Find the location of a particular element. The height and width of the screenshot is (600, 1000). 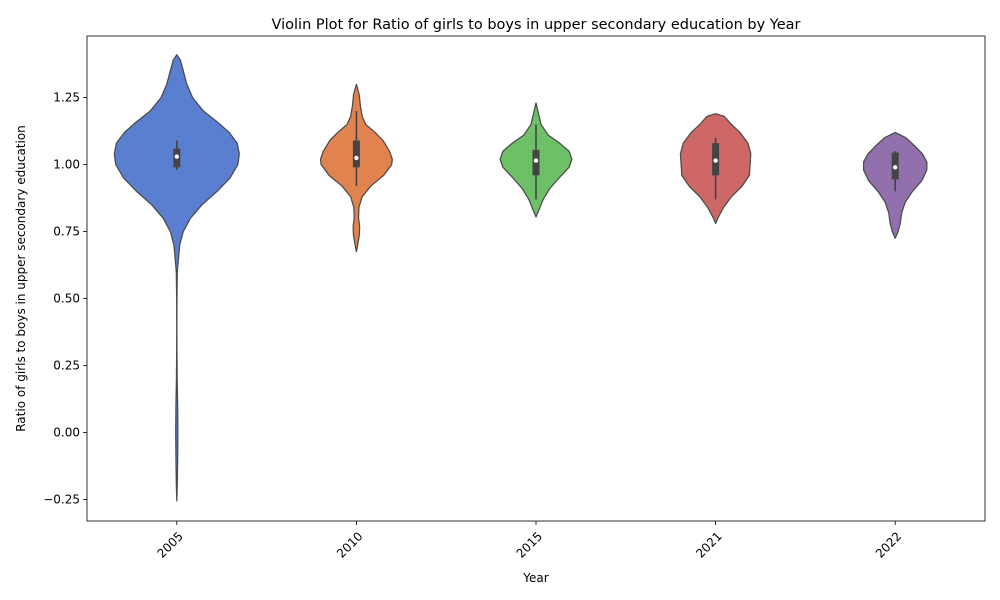

y-tick-label: 1.00 is located at coordinates (66, 165).